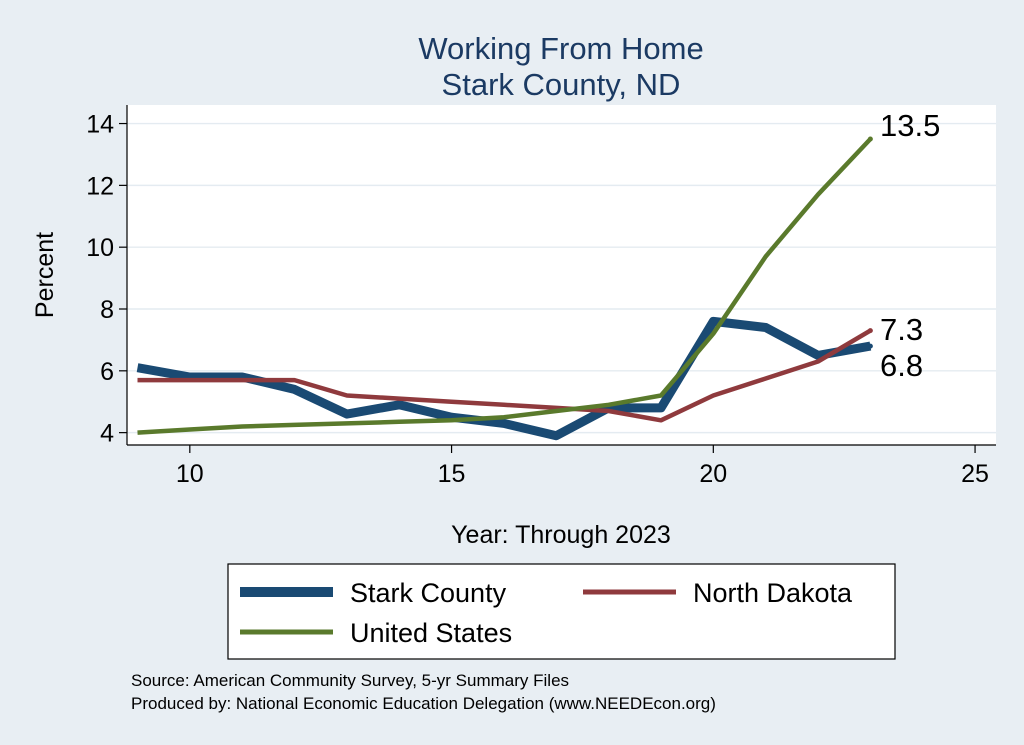 The width and height of the screenshot is (1024, 745). Describe the element at coordinates (870, 139) in the screenshot. I see `end-marker-united-states` at that location.